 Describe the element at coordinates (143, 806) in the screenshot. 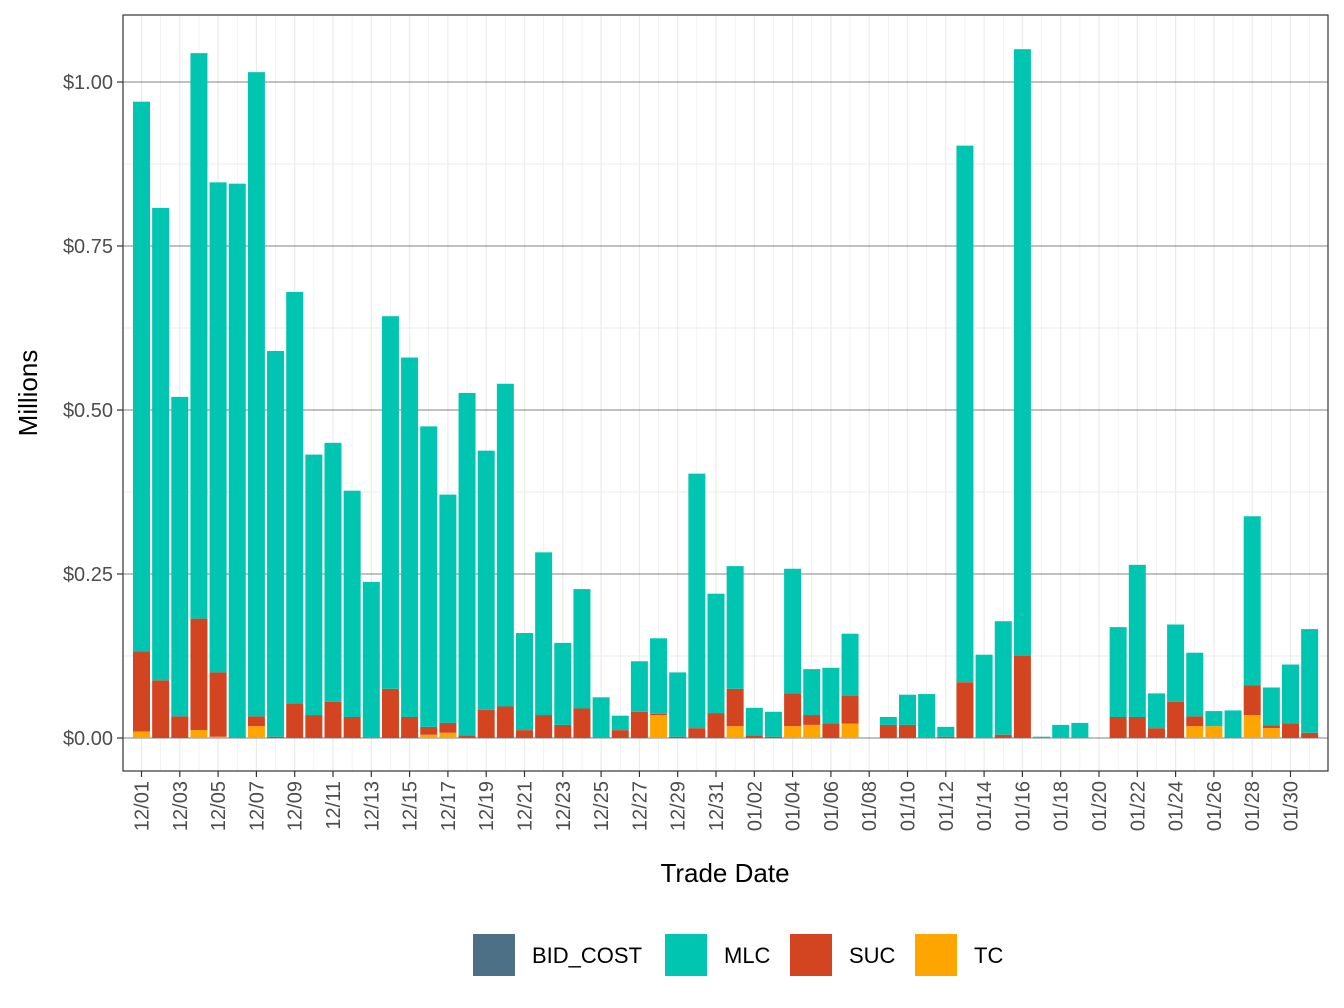

I see `x-tick-label: 12/01` at that location.